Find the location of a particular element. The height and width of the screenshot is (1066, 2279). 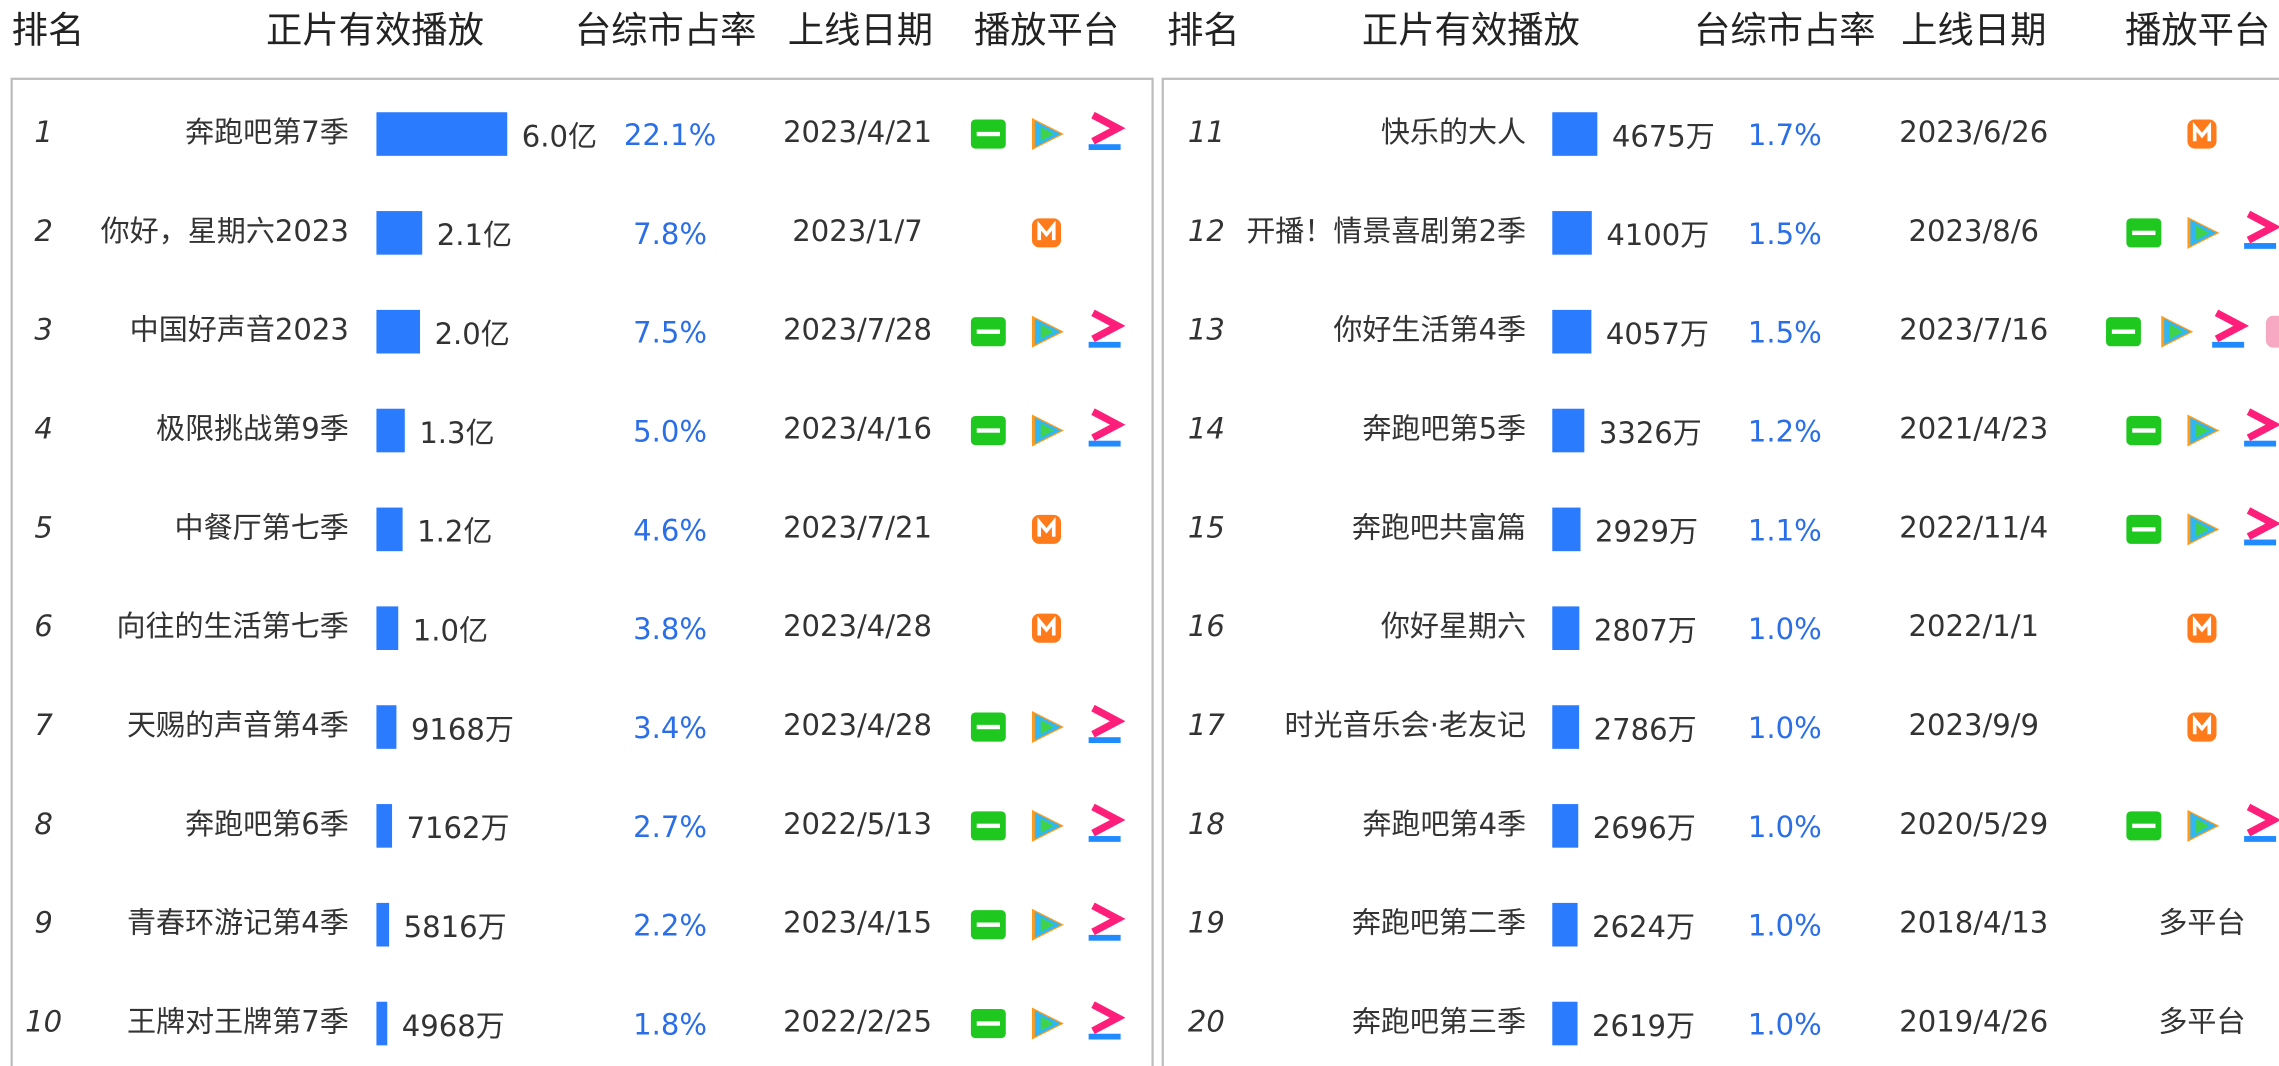

release-date: 2022/2/25 is located at coordinates (857, 1022).